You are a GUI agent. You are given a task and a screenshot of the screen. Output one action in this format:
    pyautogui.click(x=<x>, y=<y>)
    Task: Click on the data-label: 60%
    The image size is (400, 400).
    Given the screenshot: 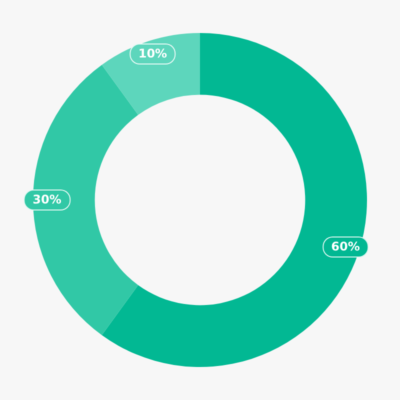 What is the action you would take?
    pyautogui.click(x=345, y=247)
    